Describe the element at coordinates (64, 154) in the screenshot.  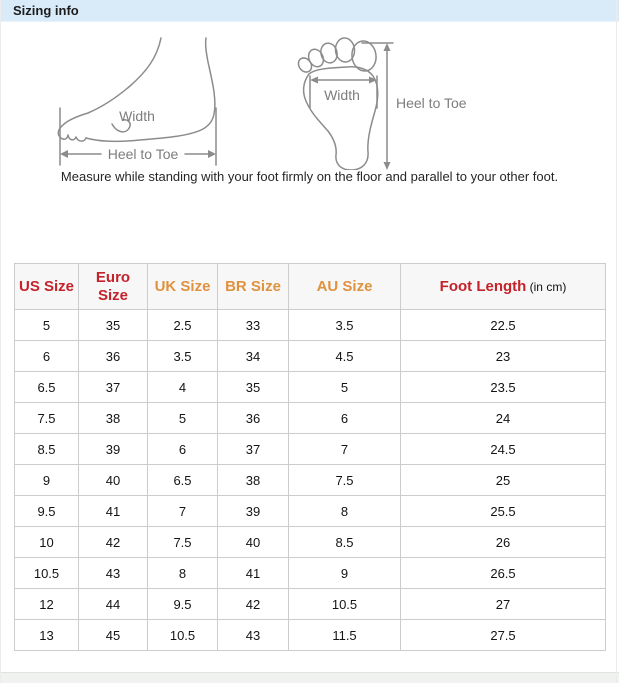
I see `side-arrowhead-left` at that location.